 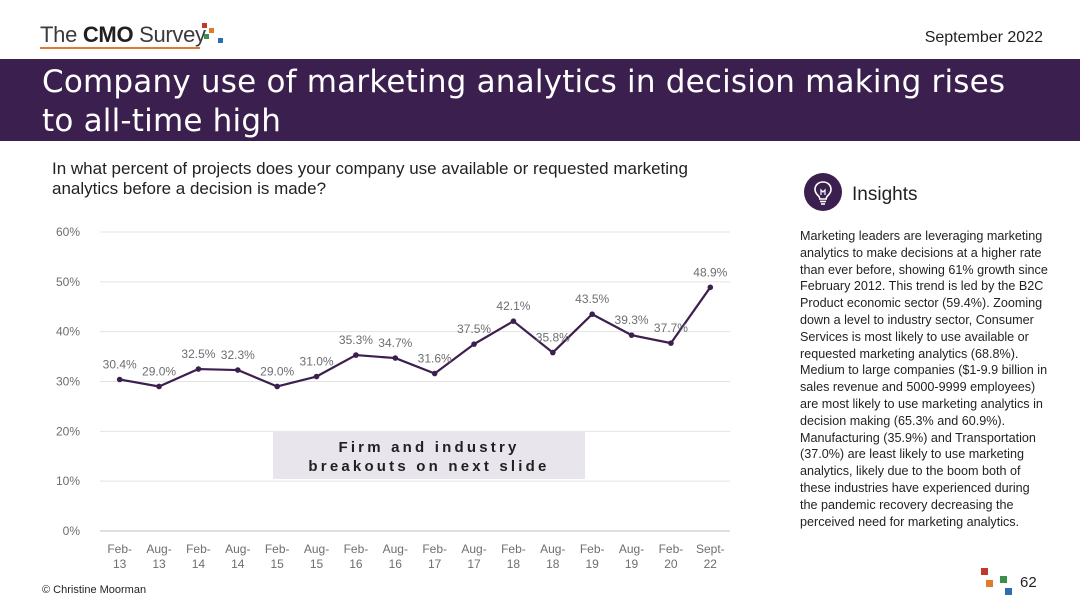 What do you see at coordinates (68, 282) in the screenshot?
I see `y-tick-label: 50%` at bounding box center [68, 282].